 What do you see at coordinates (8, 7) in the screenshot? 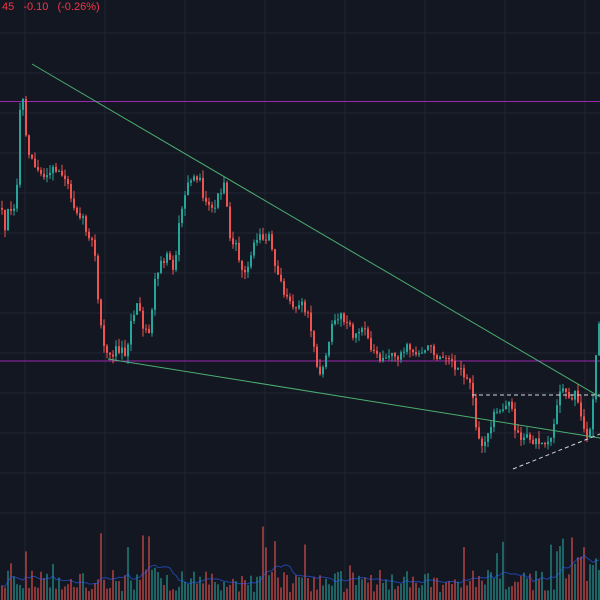
I see `last-price-label: 45` at bounding box center [8, 7].